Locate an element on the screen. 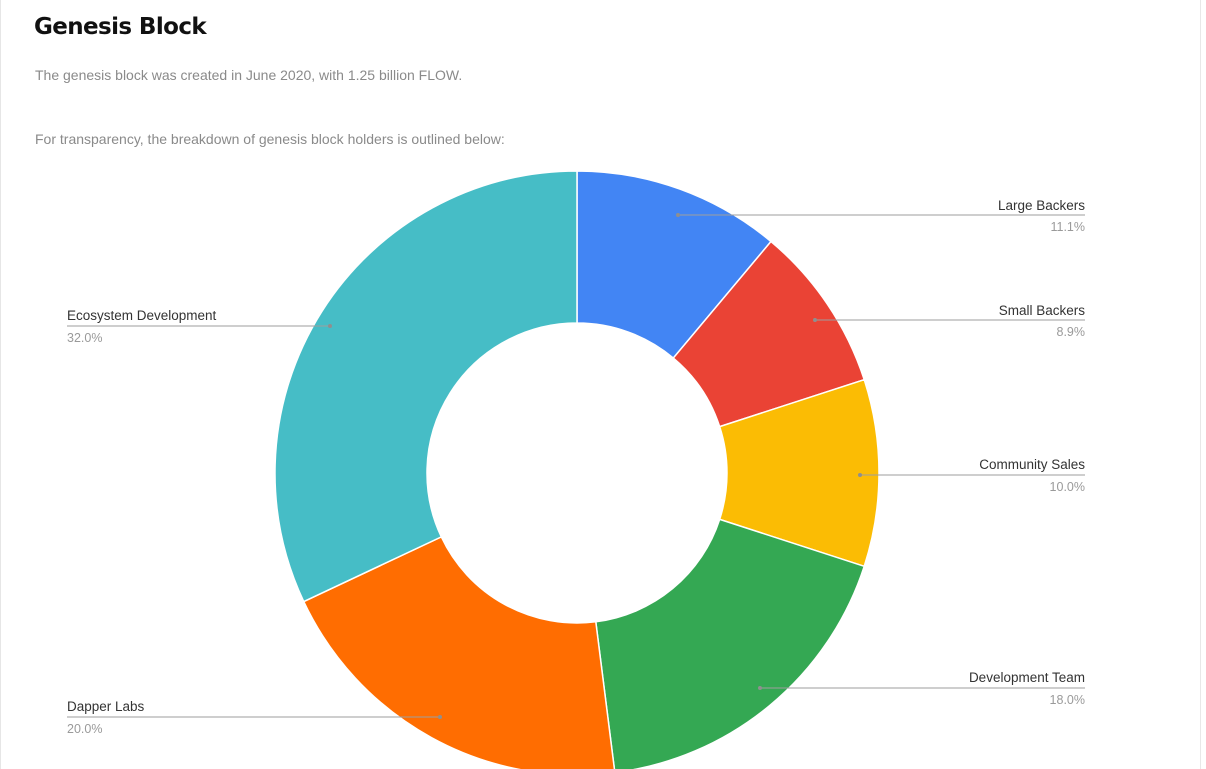 The height and width of the screenshot is (769, 1206). slice-label: Development Team is located at coordinates (1027, 677).